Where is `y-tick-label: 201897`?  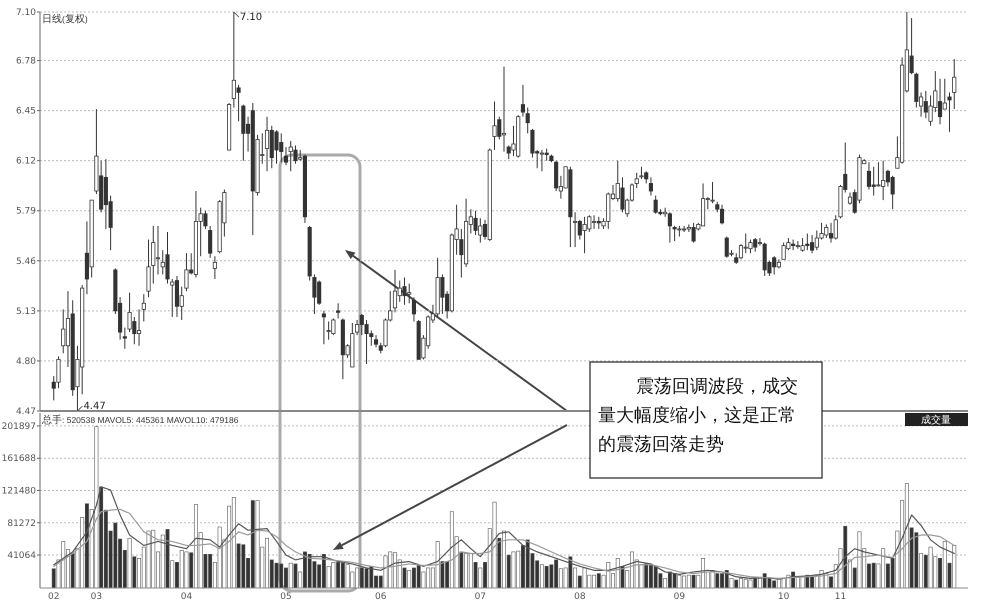
y-tick-label: 201897 is located at coordinates (19, 427).